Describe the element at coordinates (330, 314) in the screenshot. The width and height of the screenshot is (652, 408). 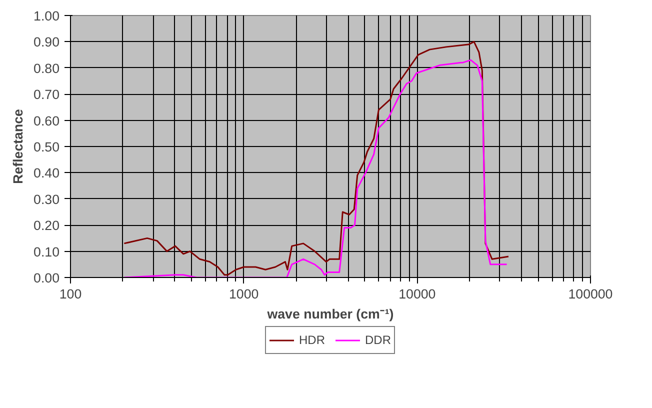
I see `x-axis-title: wave number (cm⁻¹)` at that location.